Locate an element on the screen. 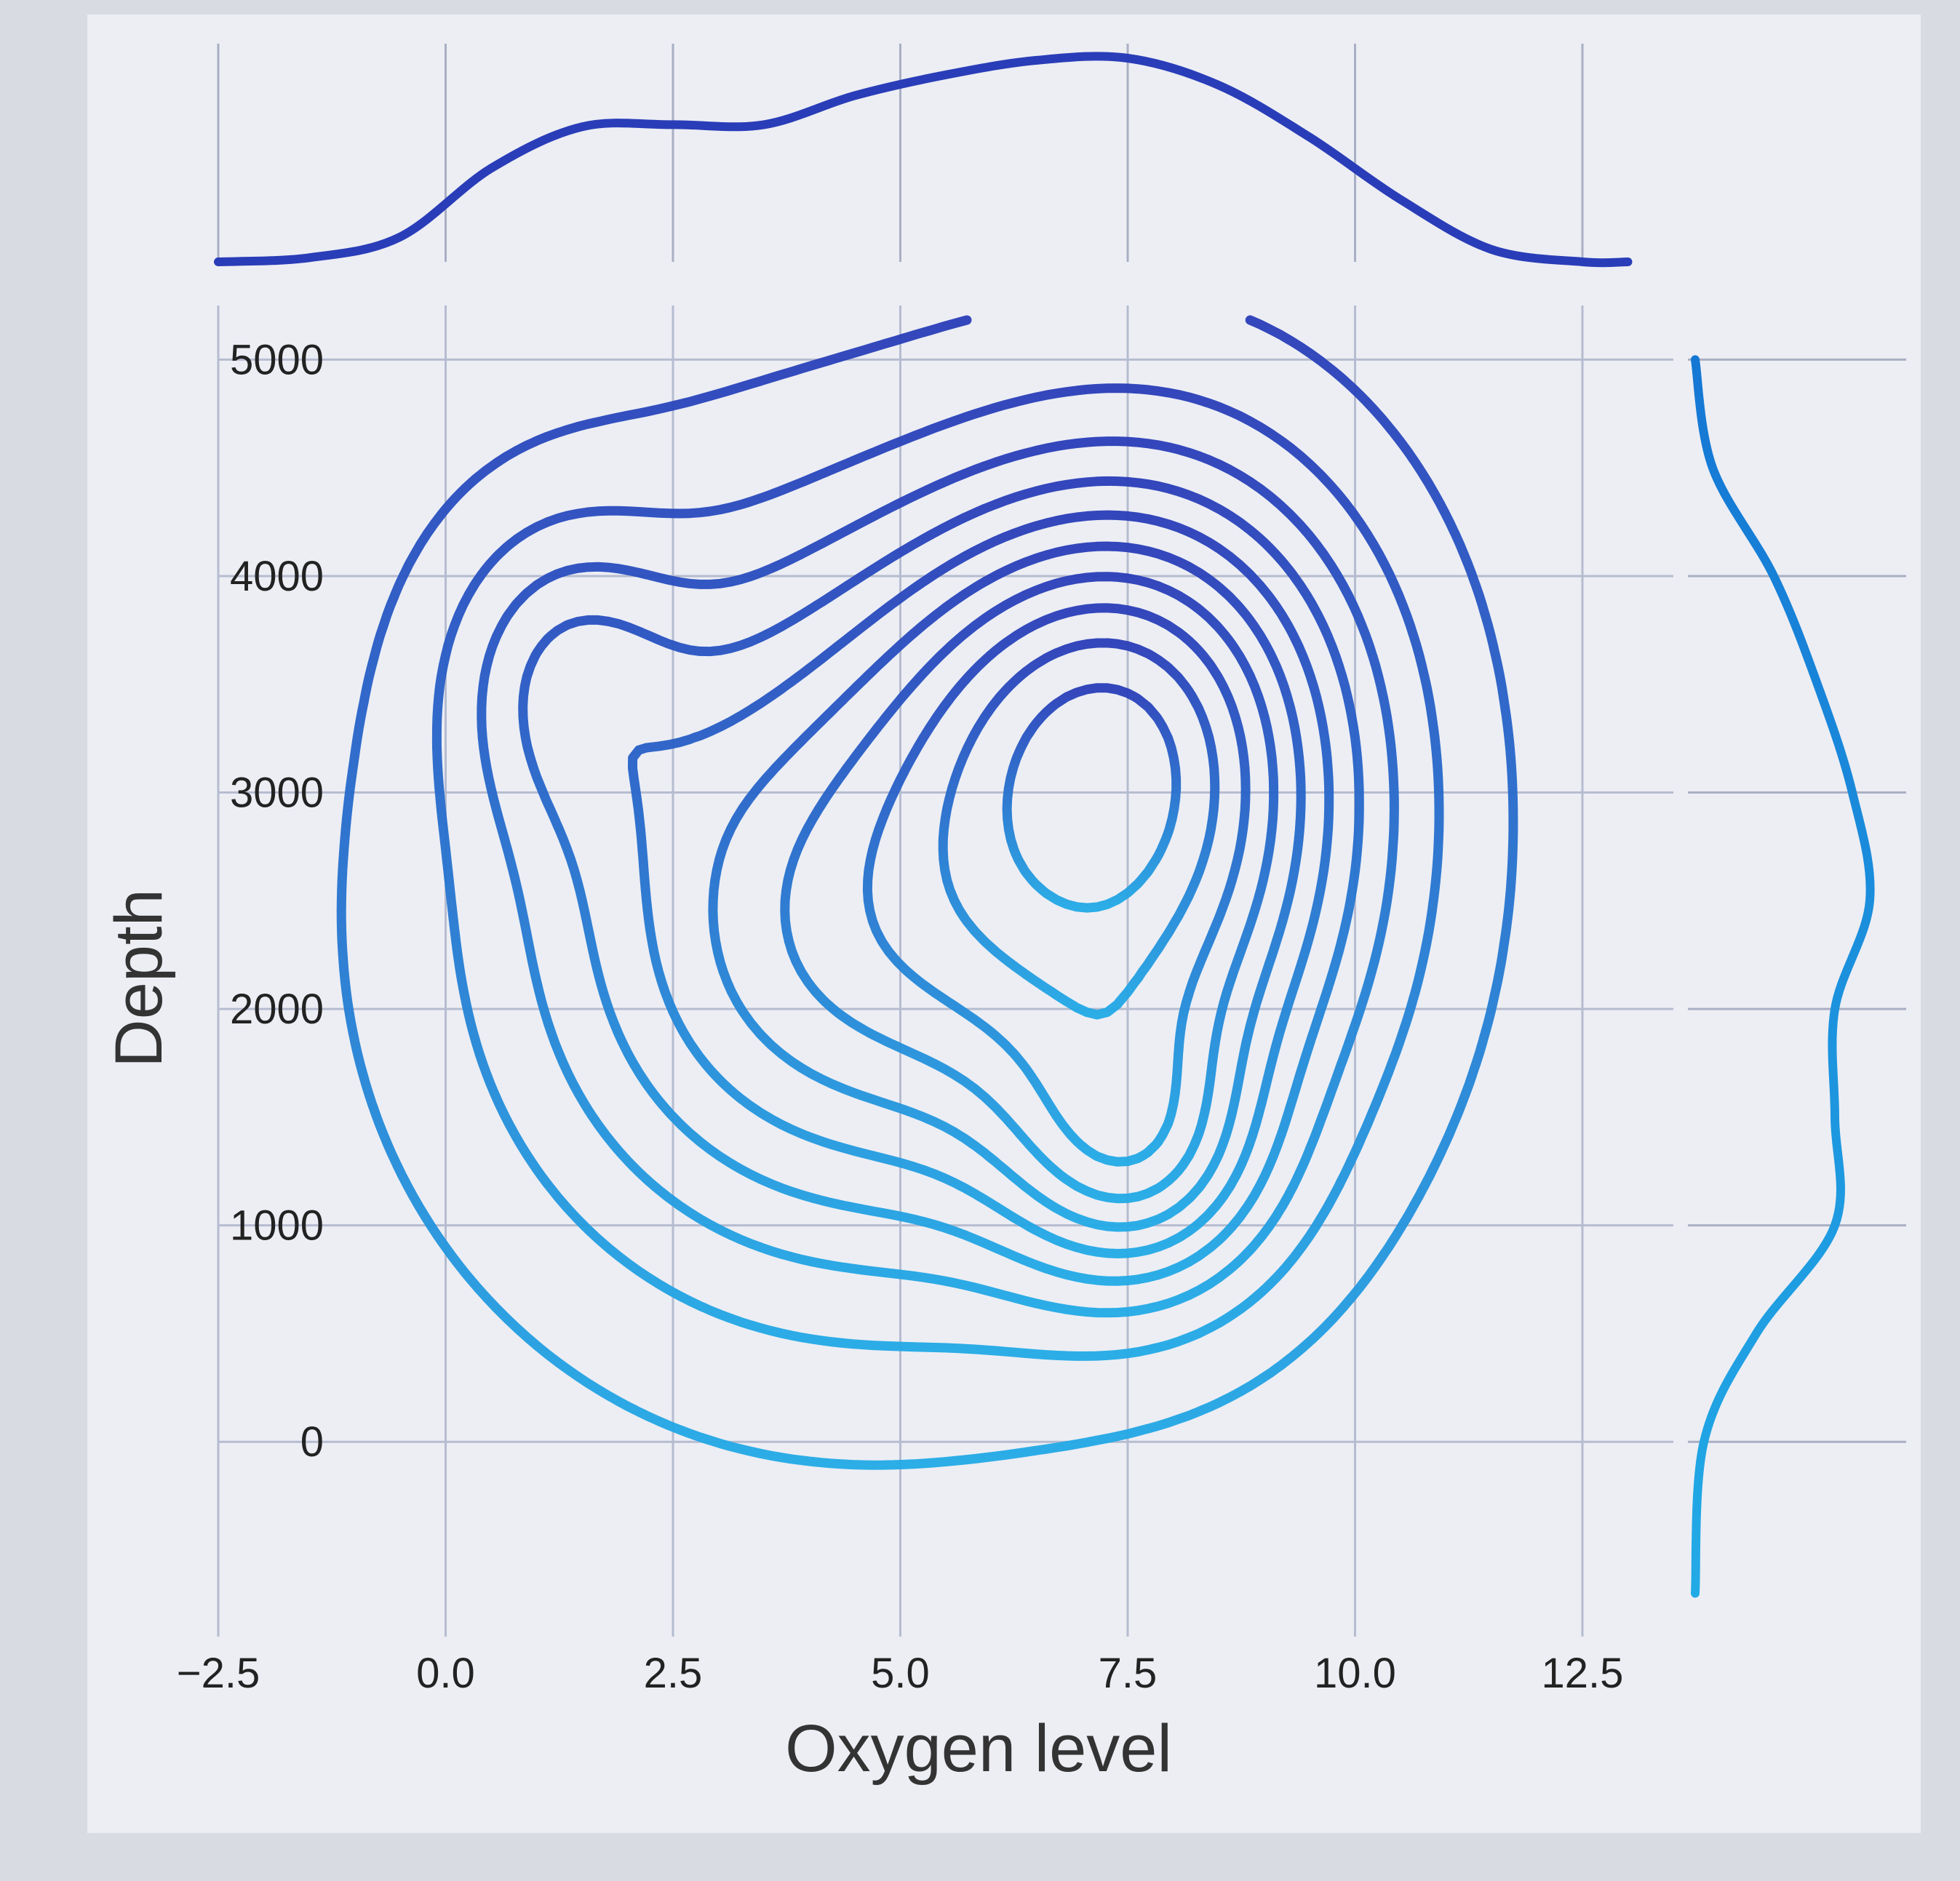 The image size is (1960, 1881). x-tick-label: 10.0 is located at coordinates (1355, 1673).